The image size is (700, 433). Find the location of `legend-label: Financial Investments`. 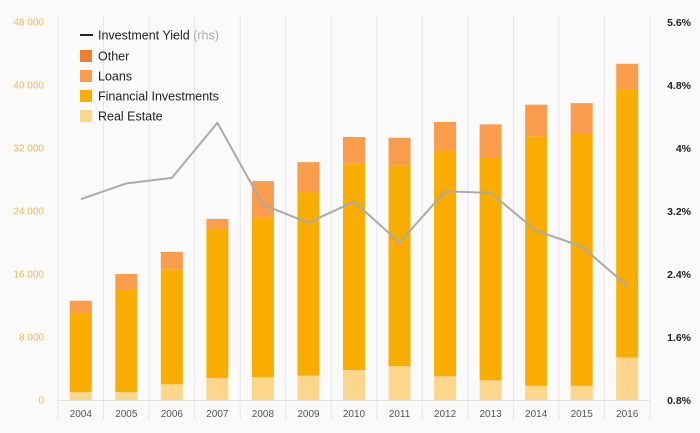

legend-label: Financial Investments is located at coordinates (158, 97).